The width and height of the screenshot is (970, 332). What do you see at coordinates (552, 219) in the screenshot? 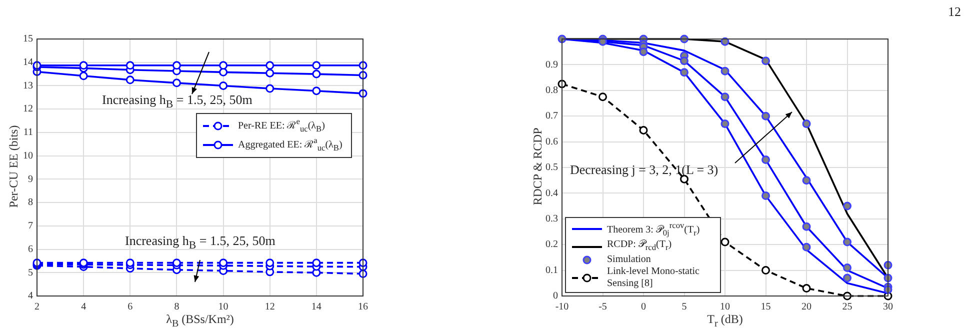
I see `y-tick-label: 0.3` at bounding box center [552, 219].